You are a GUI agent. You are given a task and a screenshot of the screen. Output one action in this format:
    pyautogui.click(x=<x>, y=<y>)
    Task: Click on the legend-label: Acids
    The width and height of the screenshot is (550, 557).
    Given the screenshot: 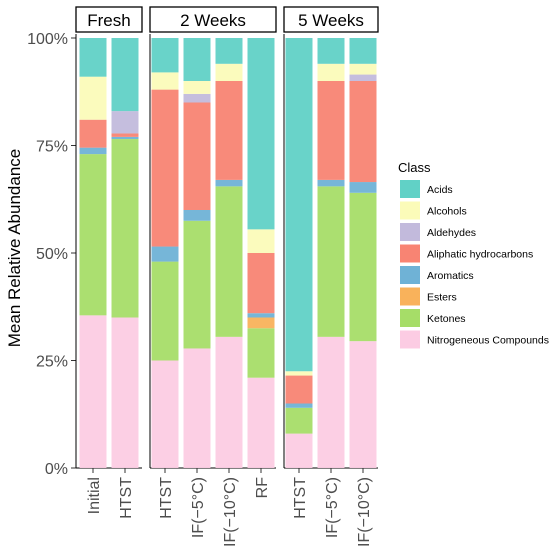 What is the action you would take?
    pyautogui.click(x=440, y=190)
    